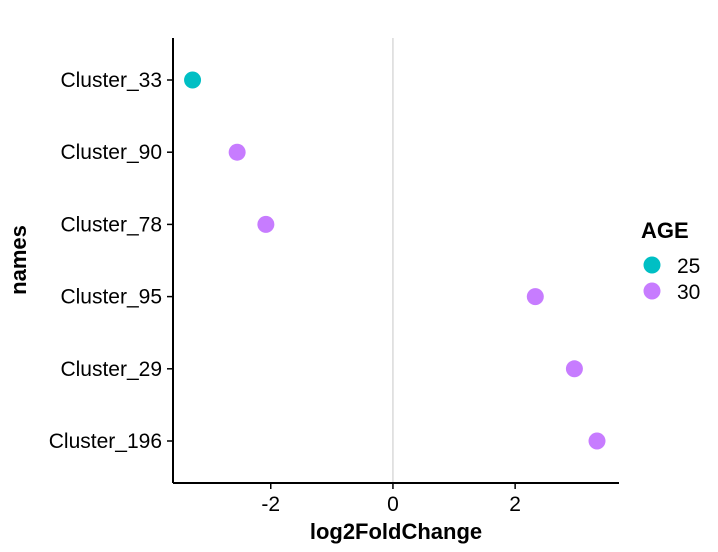 Image resolution: width=718 pixels, height=552 pixels. What do you see at coordinates (688, 292) in the screenshot?
I see `legend-label: 30` at bounding box center [688, 292].